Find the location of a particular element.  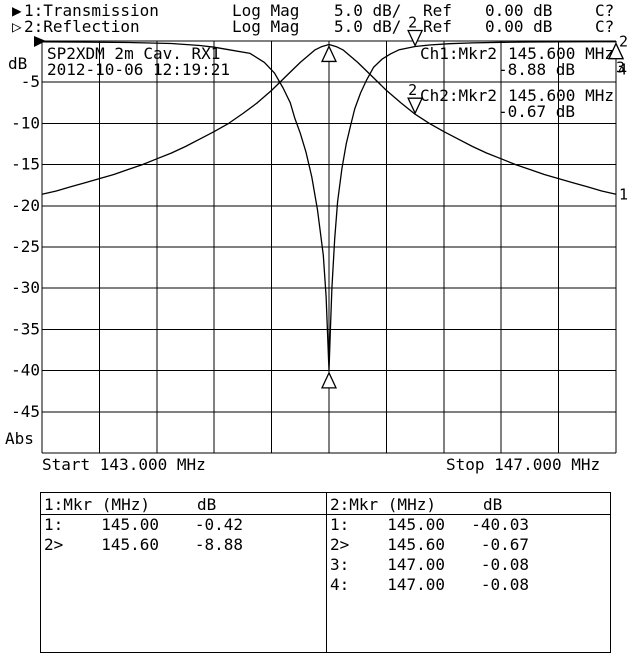

trace1-ref-label: Ref is located at coordinates (437, 10).